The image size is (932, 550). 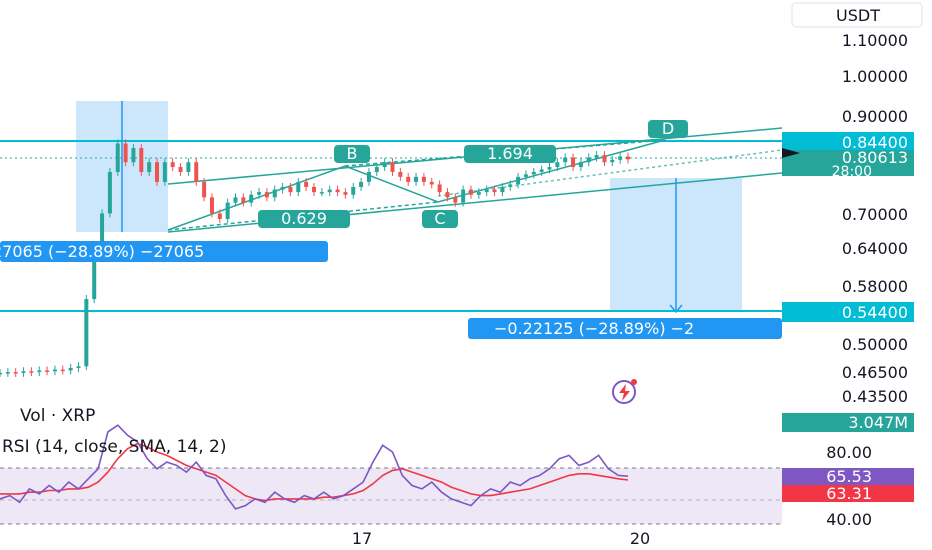 What do you see at coordinates (878, 422) in the screenshot?
I see `svg-text: 3.047M` at bounding box center [878, 422].